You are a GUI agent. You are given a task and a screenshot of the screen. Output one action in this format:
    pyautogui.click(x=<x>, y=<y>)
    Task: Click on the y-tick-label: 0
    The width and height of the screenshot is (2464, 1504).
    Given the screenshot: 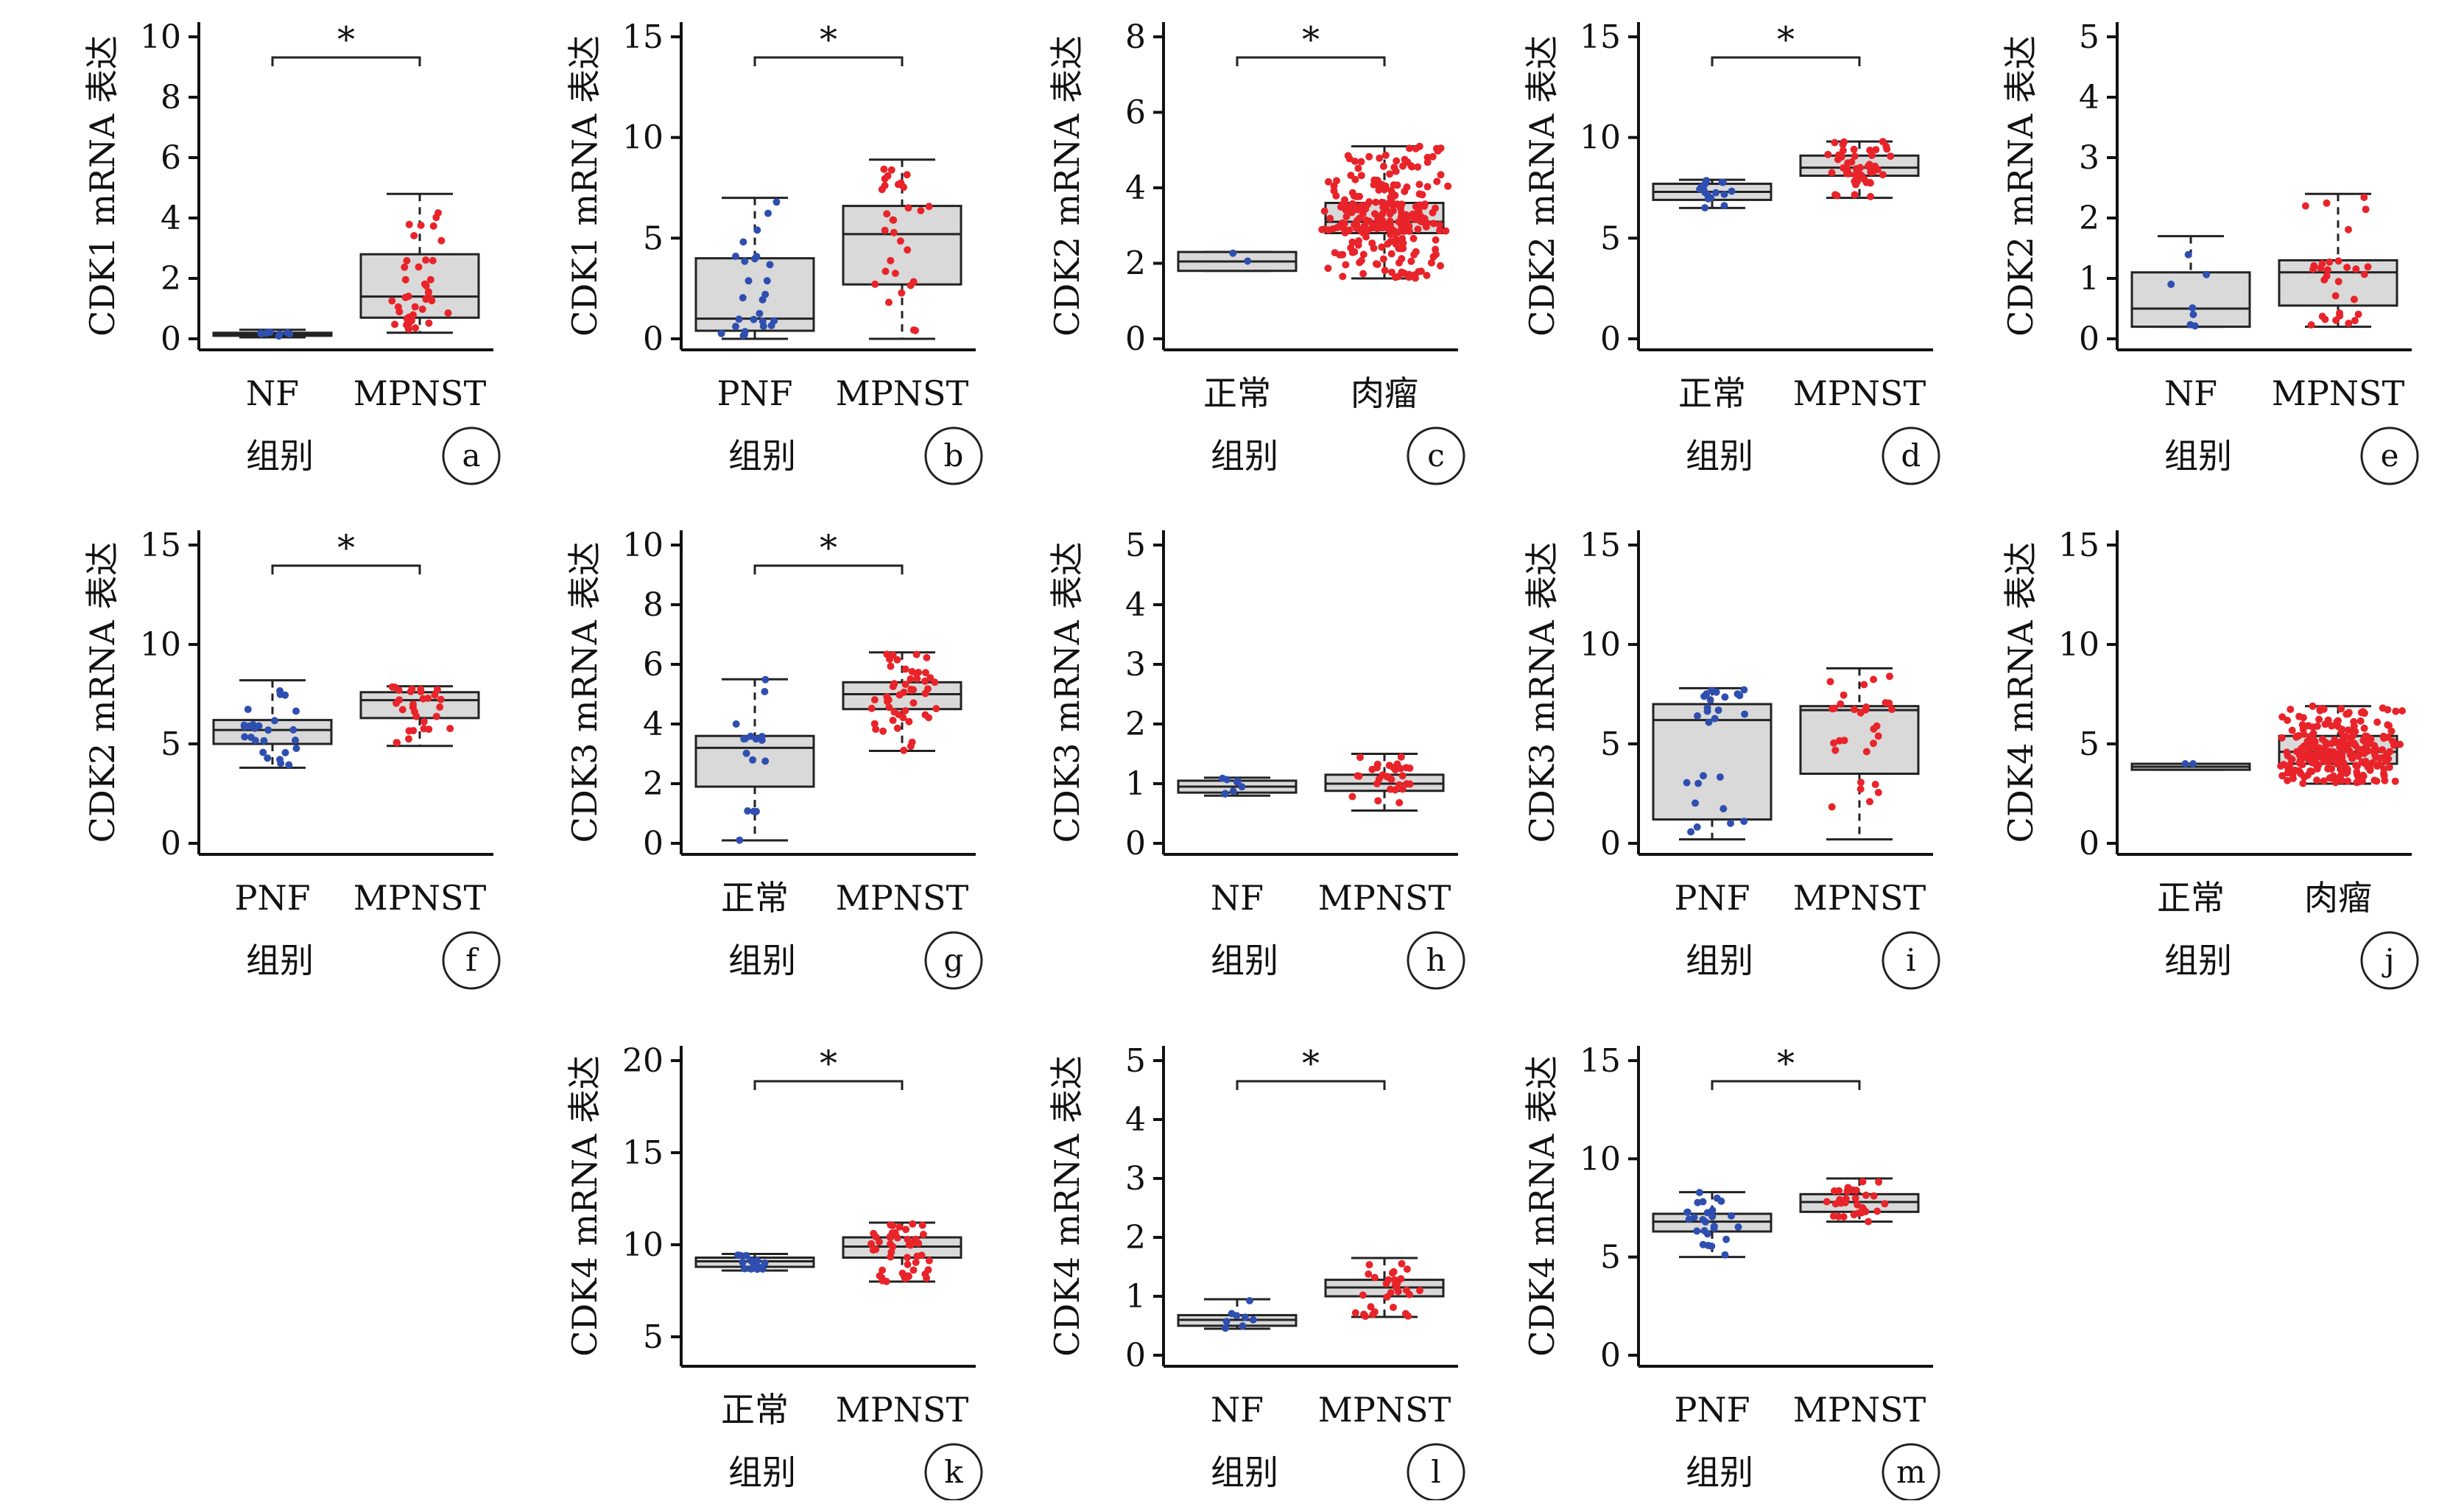 What is the action you would take?
    pyautogui.click(x=653, y=339)
    